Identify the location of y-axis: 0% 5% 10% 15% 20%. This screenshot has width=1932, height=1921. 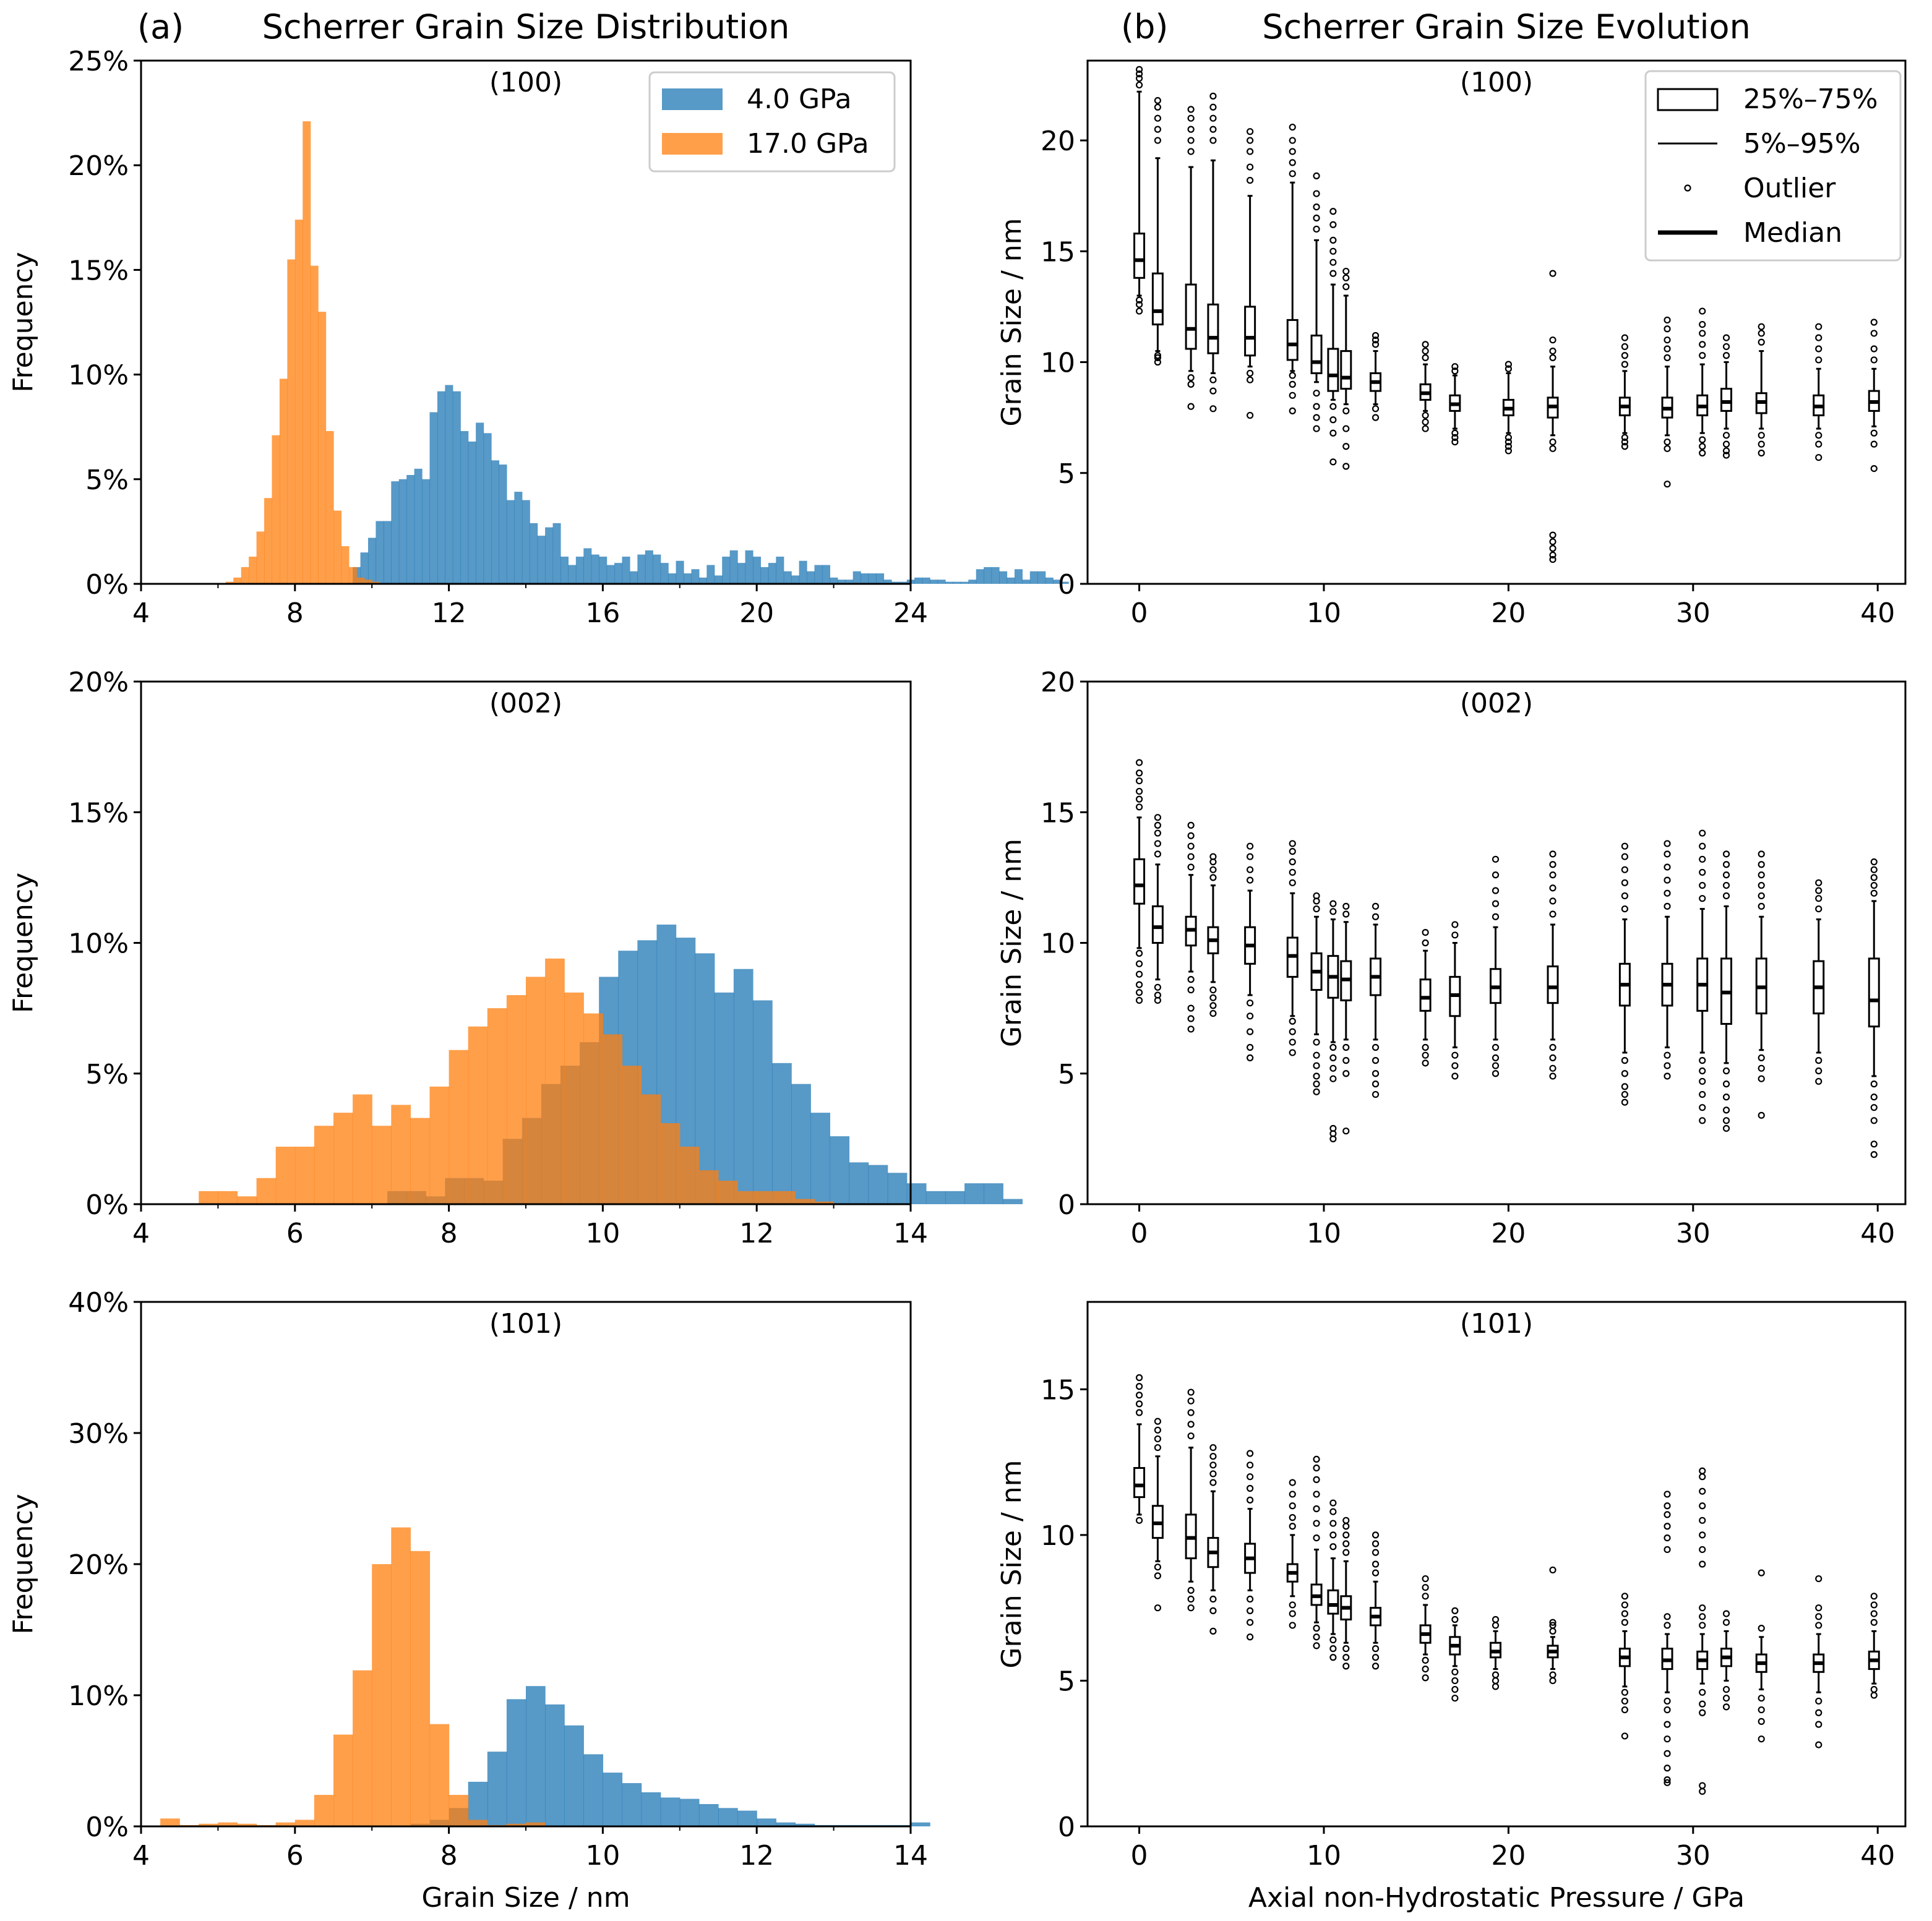
(104, 944).